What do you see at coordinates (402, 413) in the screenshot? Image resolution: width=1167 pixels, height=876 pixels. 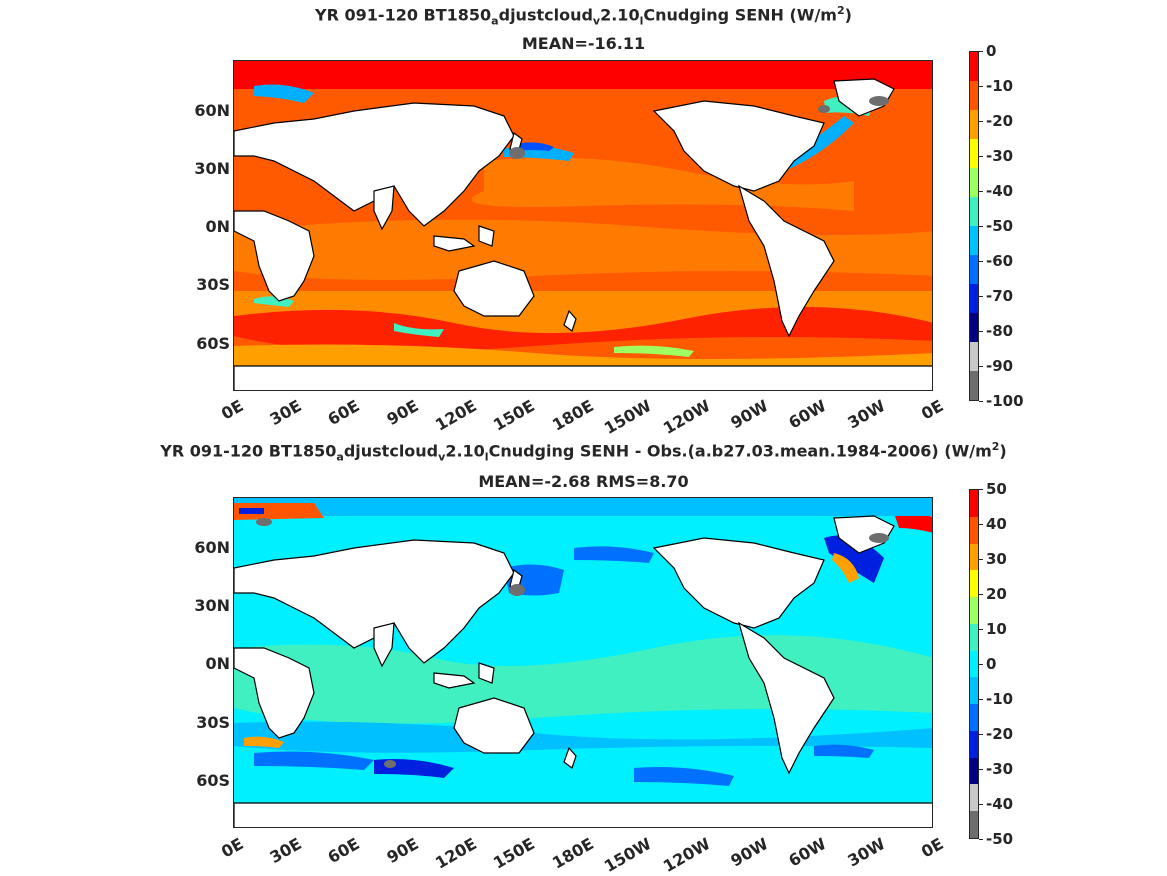 I see `top-lon-label: 90E` at bounding box center [402, 413].